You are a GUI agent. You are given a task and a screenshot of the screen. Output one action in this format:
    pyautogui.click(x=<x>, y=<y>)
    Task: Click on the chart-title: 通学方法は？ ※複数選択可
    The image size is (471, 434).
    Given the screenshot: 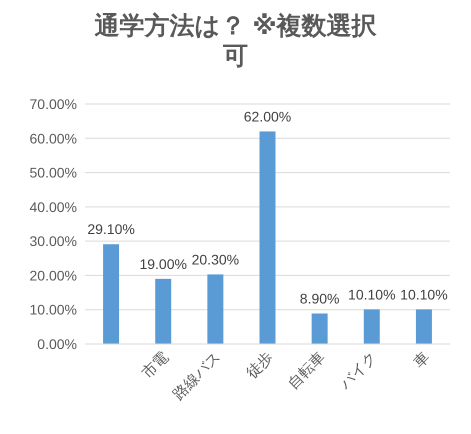 What is the action you would take?
    pyautogui.click(x=236, y=41)
    